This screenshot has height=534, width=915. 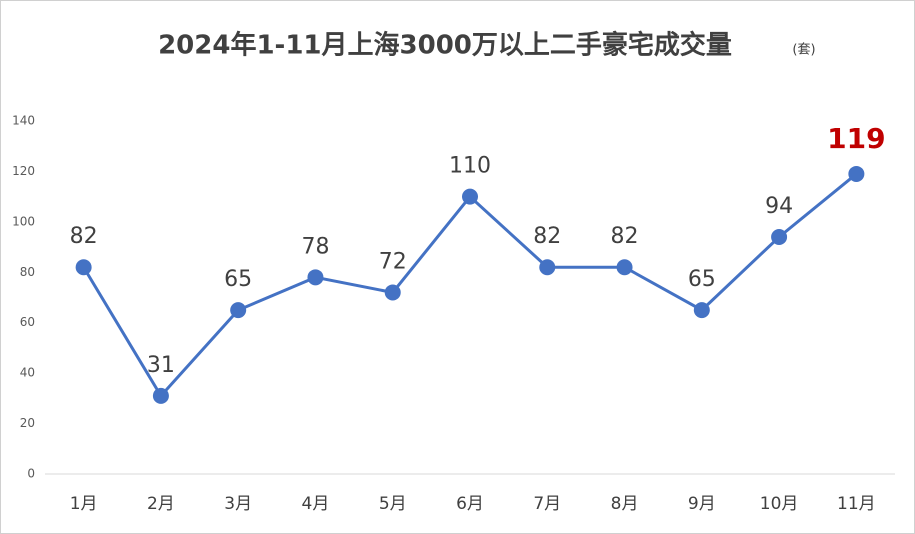 I want to click on x-tick-label: 1月, so click(x=84, y=504).